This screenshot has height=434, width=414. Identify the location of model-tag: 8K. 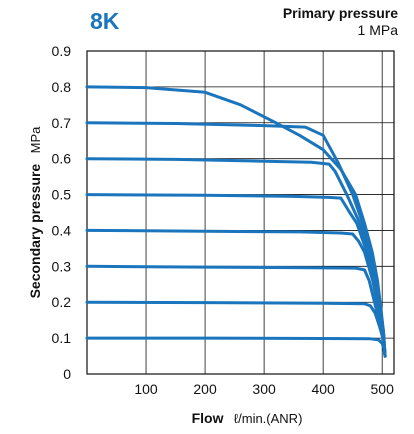
(105, 21).